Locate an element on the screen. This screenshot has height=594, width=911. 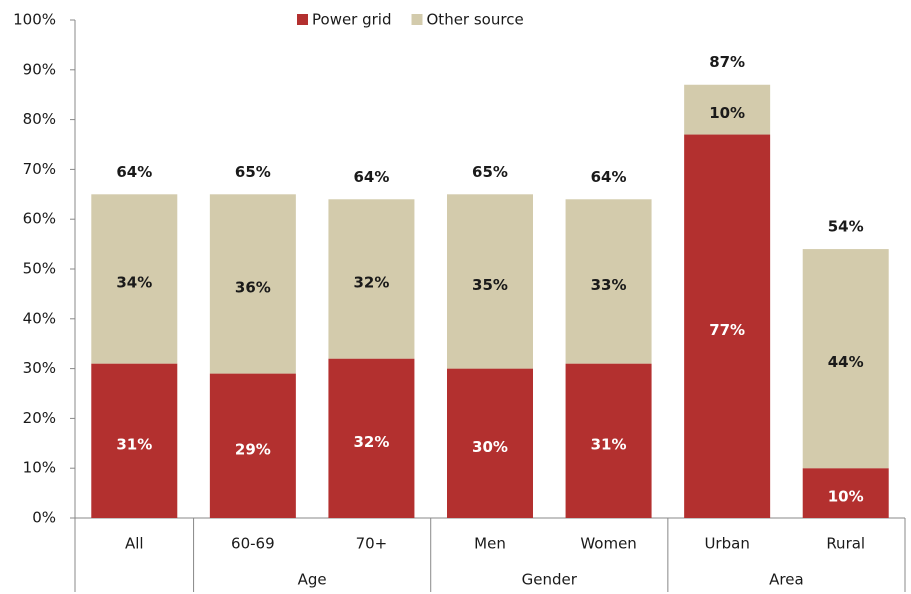
y-tick-label: 90% is located at coordinates (39, 69).